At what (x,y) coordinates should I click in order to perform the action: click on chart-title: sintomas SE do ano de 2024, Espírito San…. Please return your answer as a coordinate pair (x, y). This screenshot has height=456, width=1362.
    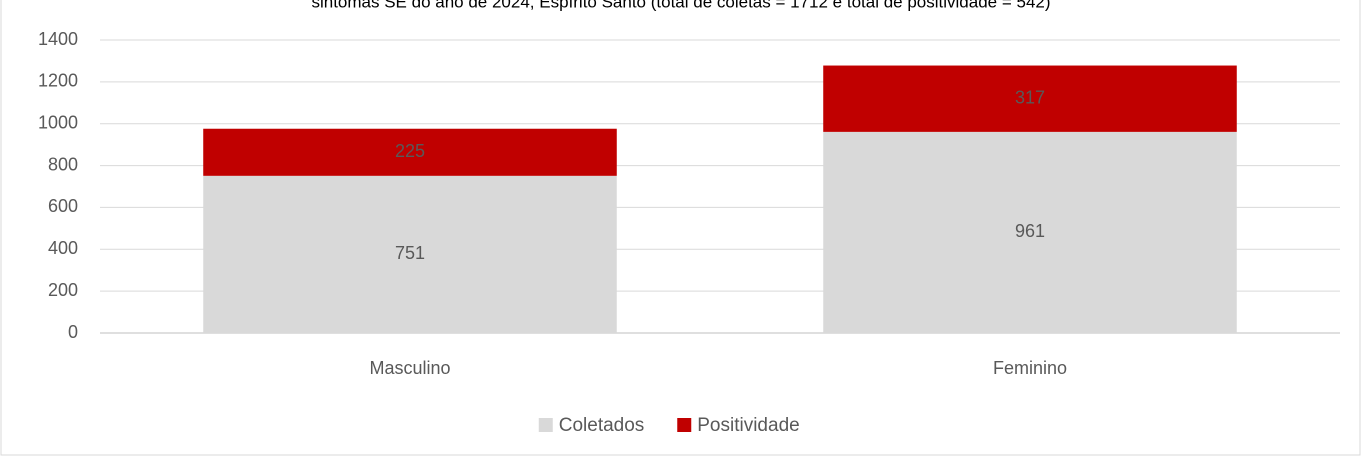
    Looking at the image, I should click on (680, 5).